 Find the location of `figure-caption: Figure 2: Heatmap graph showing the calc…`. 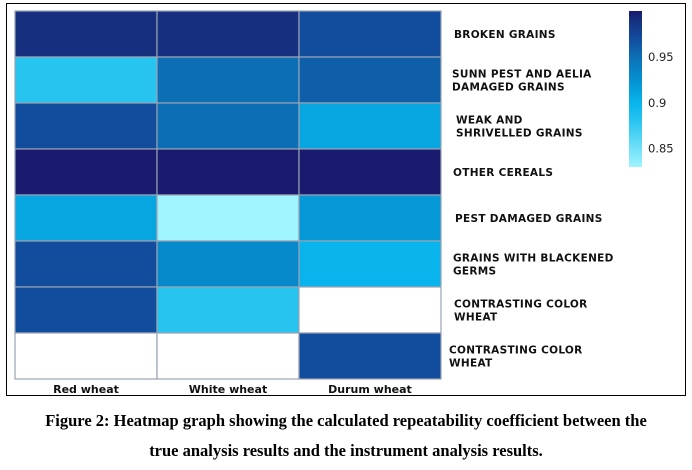

figure-caption: Figure 2: Heatmap graph showing the calc… is located at coordinates (346, 436).